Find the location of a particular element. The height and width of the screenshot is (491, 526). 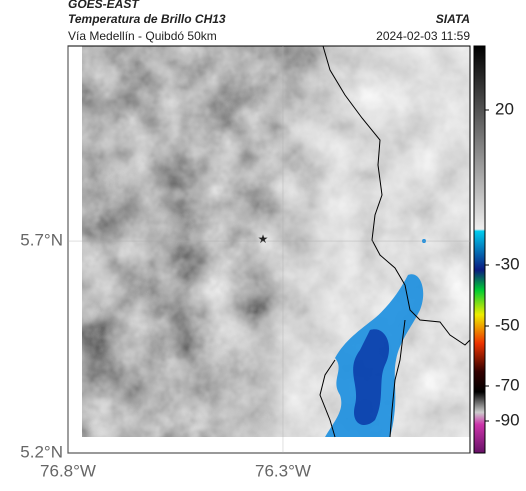

colorbar is located at coordinates (479, 249).